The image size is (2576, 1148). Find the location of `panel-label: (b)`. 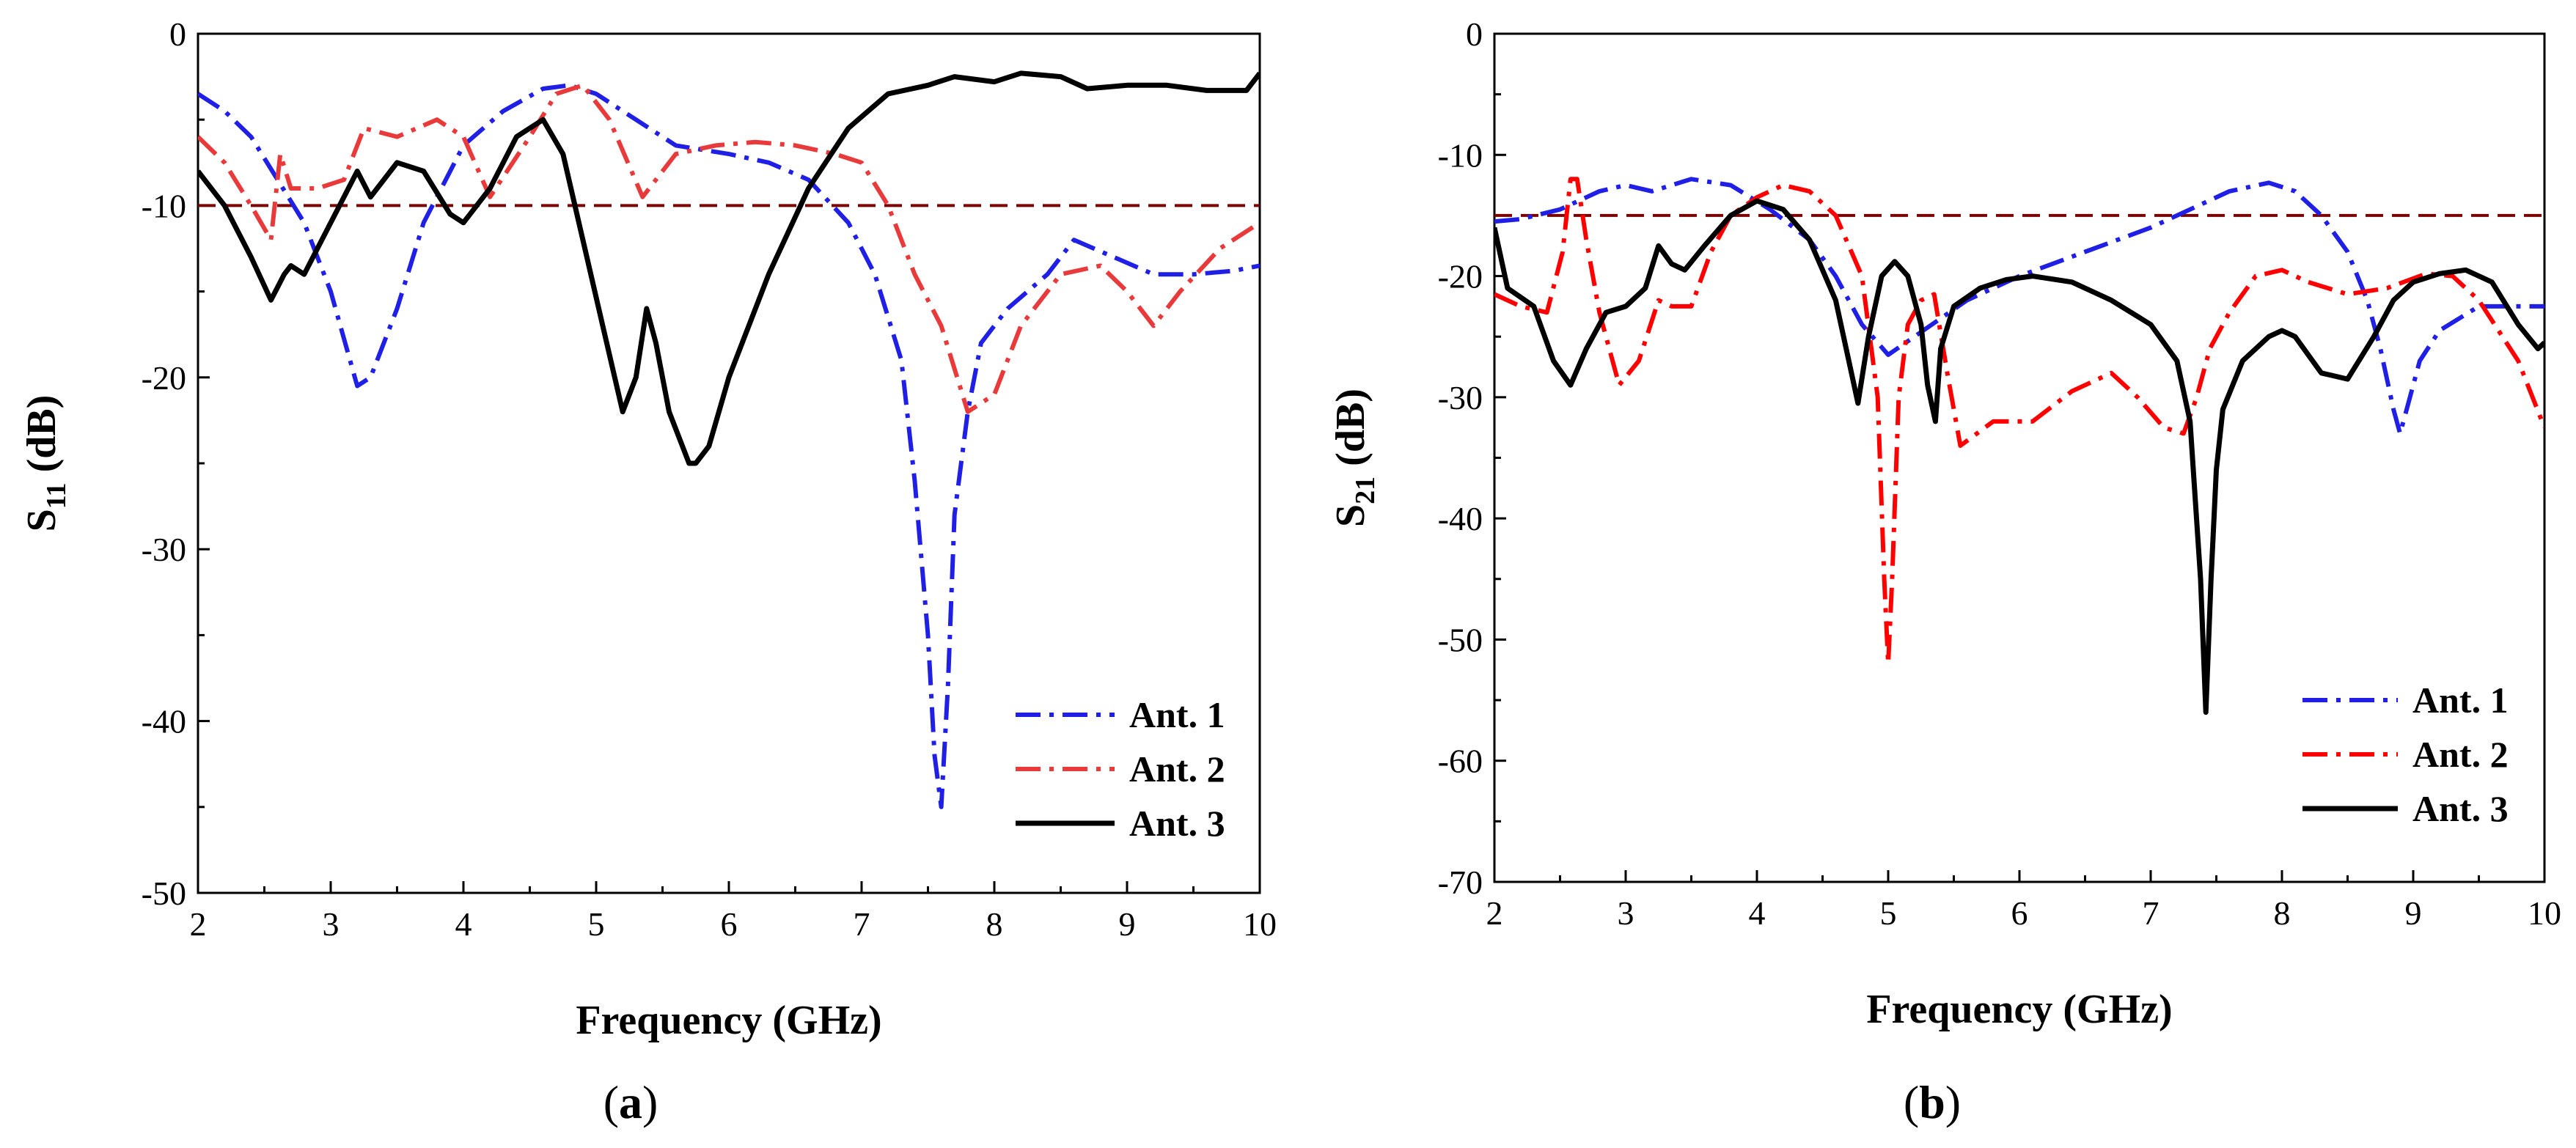

panel-label: (b) is located at coordinates (1933, 1102).